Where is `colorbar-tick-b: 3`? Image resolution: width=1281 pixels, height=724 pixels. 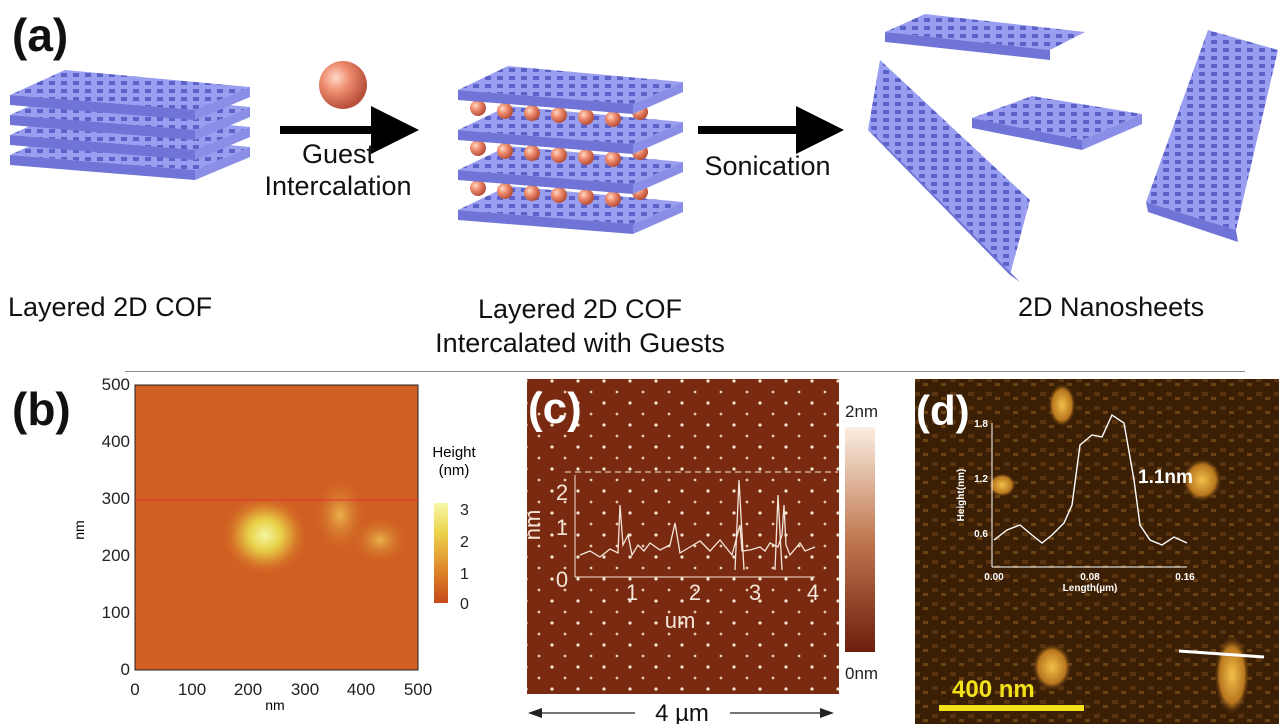
colorbar-tick-b: 3 is located at coordinates (464, 510).